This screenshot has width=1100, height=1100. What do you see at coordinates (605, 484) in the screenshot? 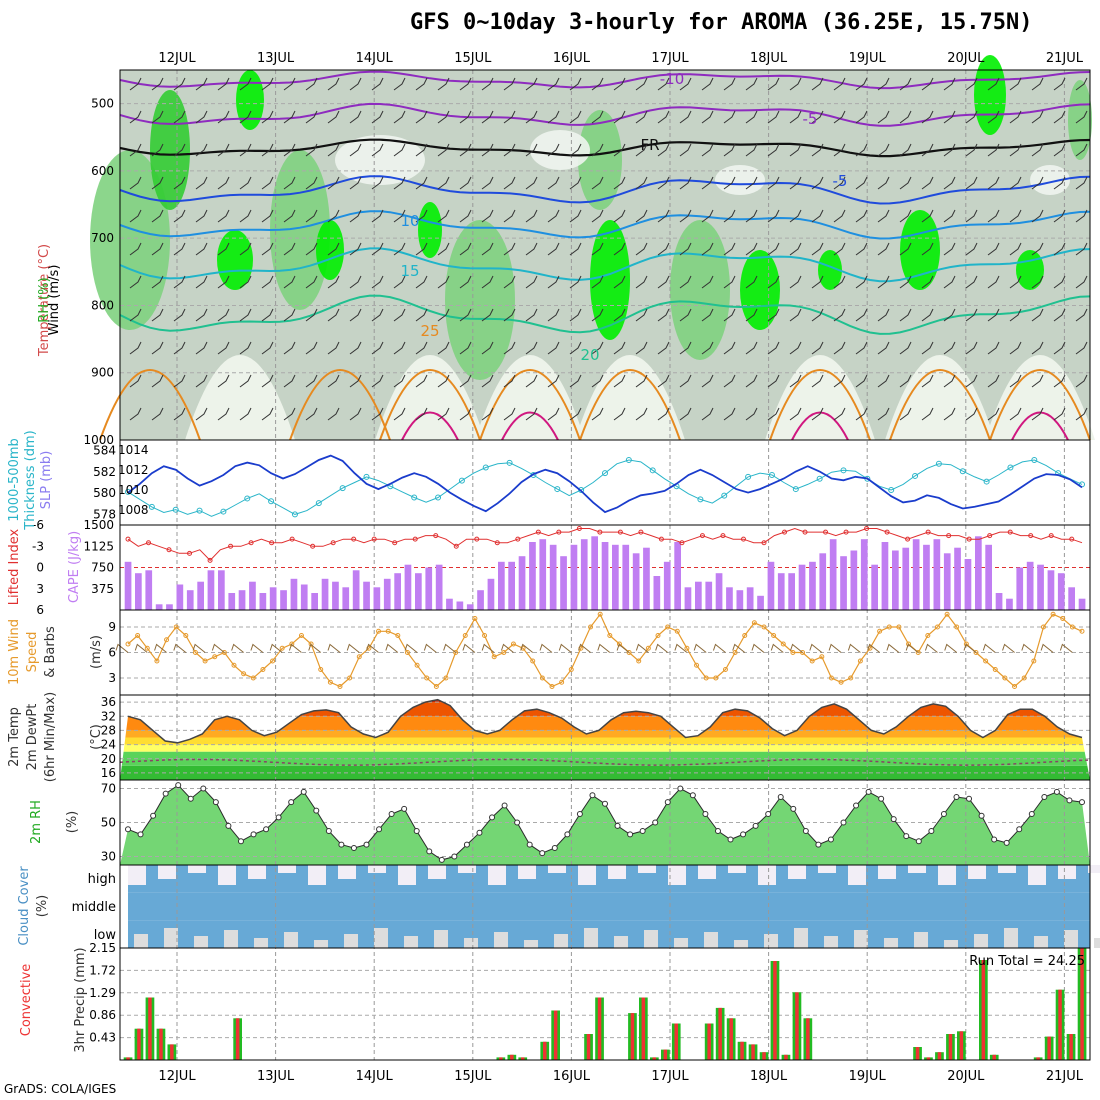
I see `slp-line` at bounding box center [605, 484].